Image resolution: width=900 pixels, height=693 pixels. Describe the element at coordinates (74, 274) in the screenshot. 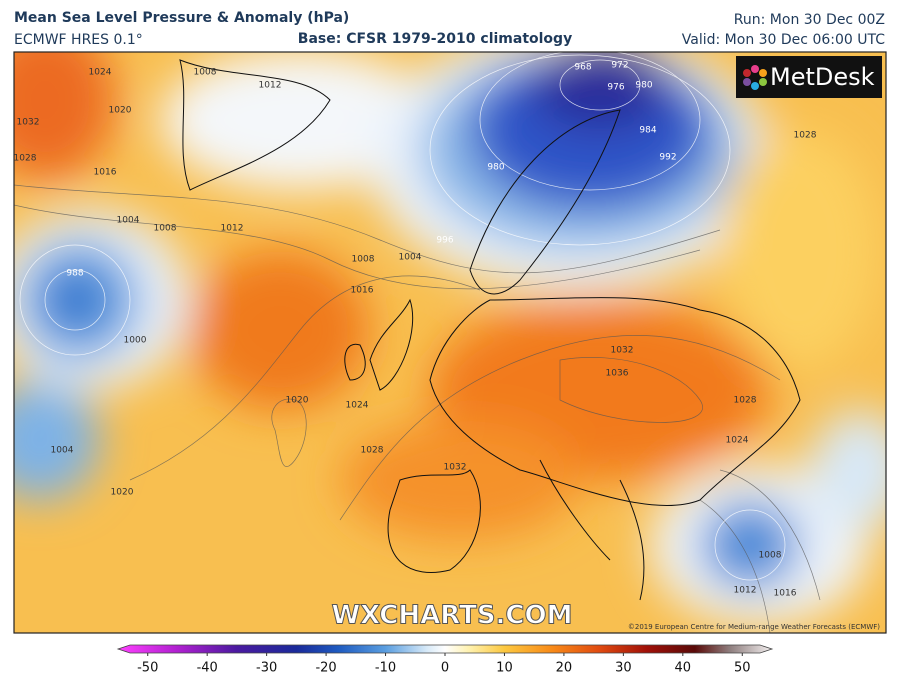

I see `isobar-label: 988` at that location.